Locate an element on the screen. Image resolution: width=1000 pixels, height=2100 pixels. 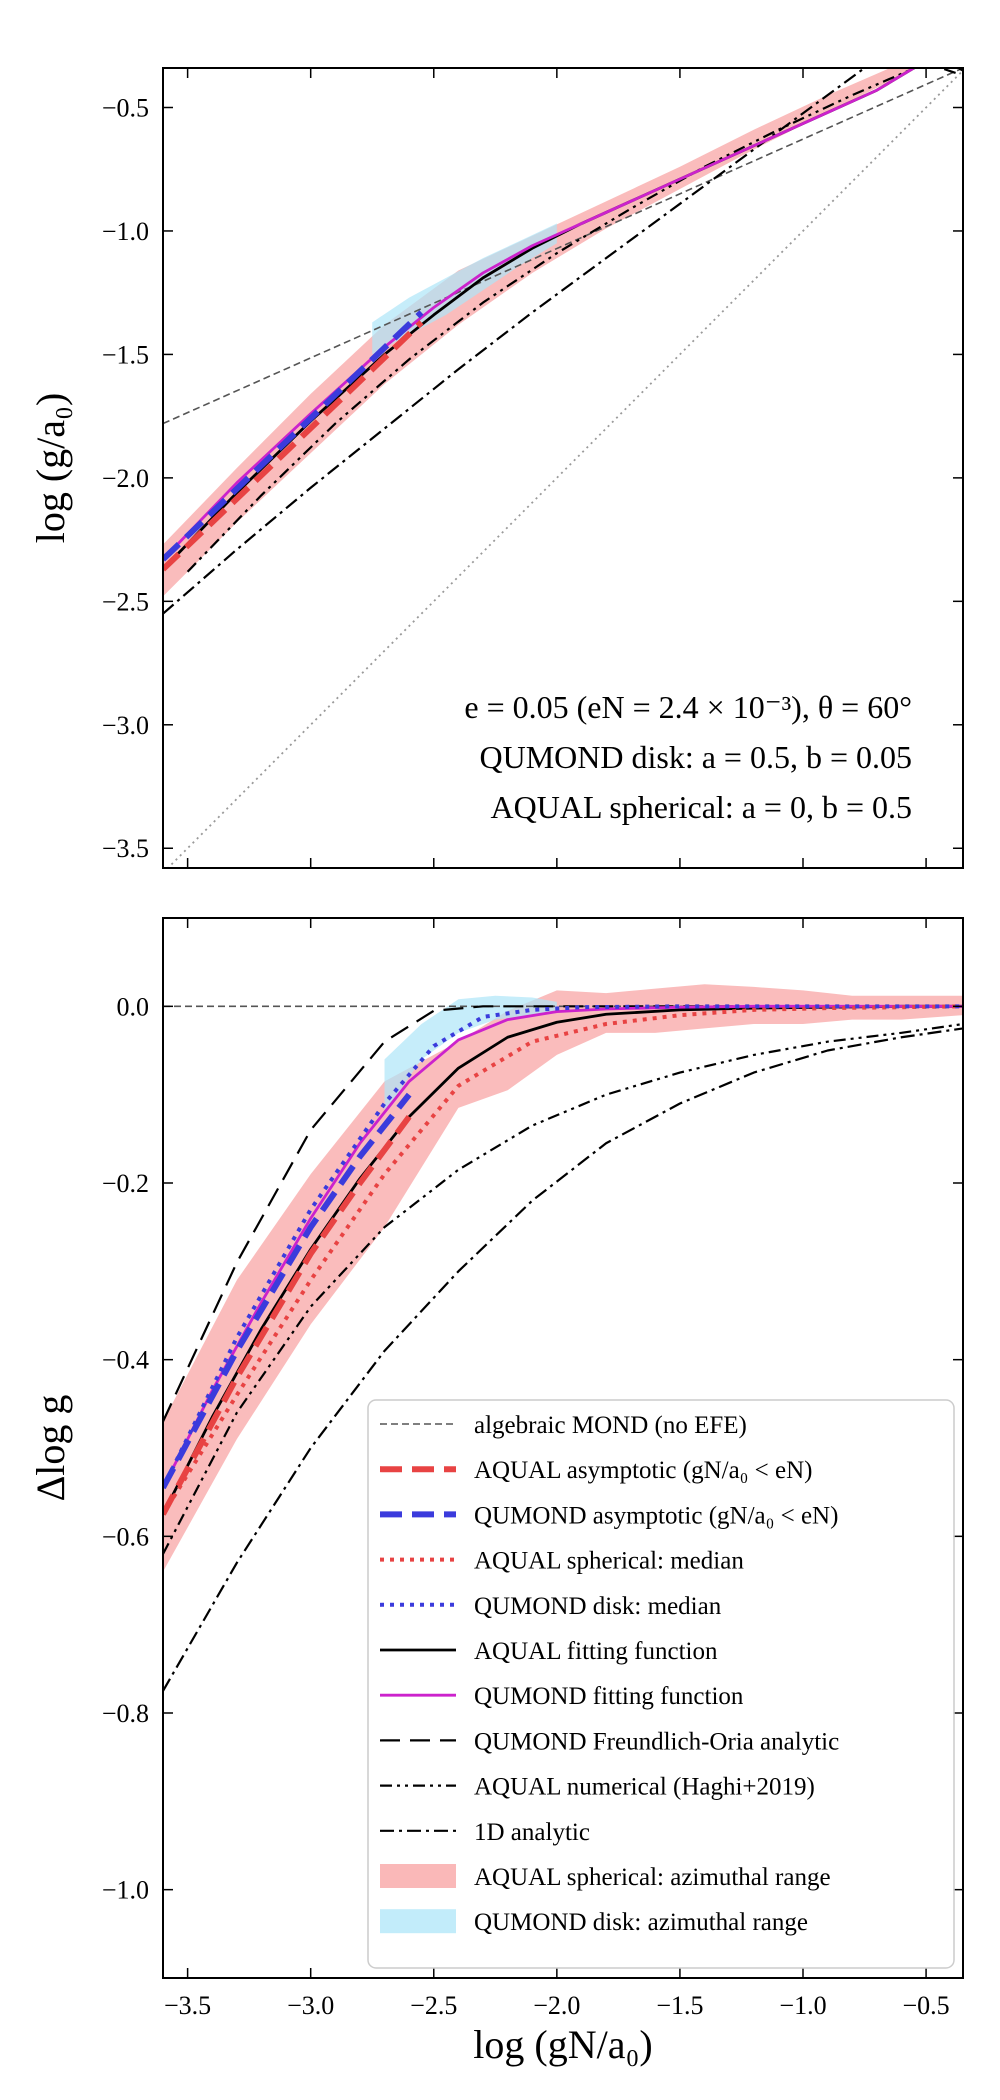
bottom-x-tick-label: −1.5 is located at coordinates (679, 2005).